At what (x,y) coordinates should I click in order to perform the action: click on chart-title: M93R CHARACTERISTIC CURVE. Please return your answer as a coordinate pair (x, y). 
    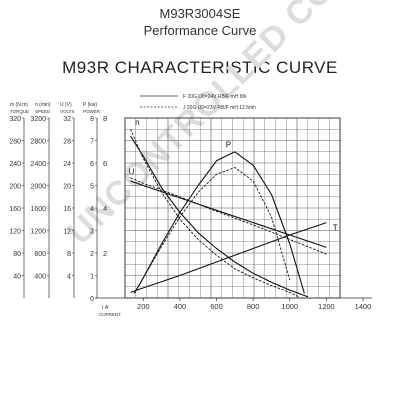
    Looking at the image, I should click on (200, 67).